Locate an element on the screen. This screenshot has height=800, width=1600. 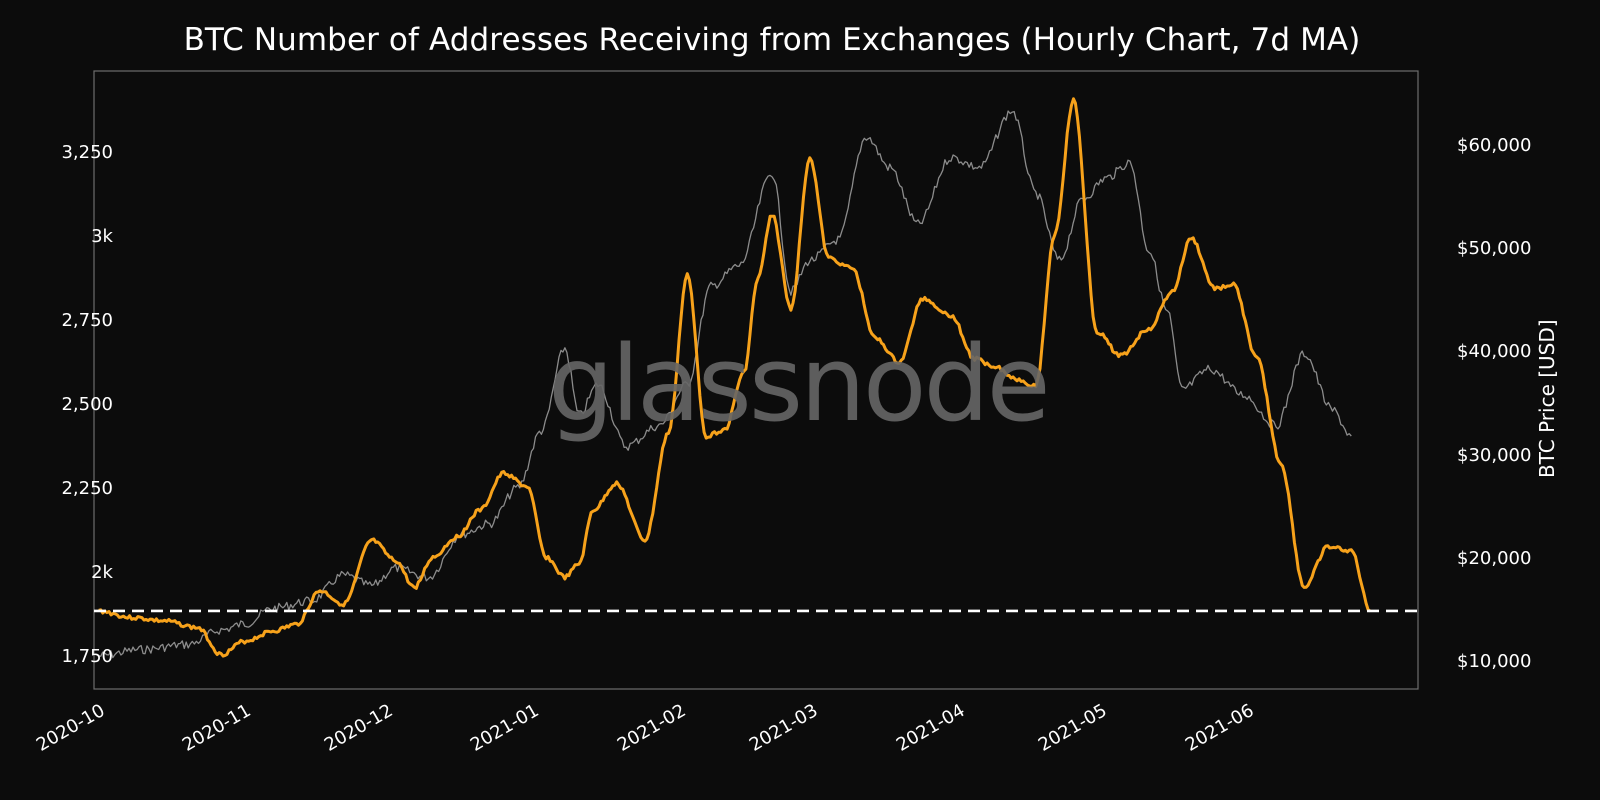
y-right-tick: $30,000 is located at coordinates (1494, 455).